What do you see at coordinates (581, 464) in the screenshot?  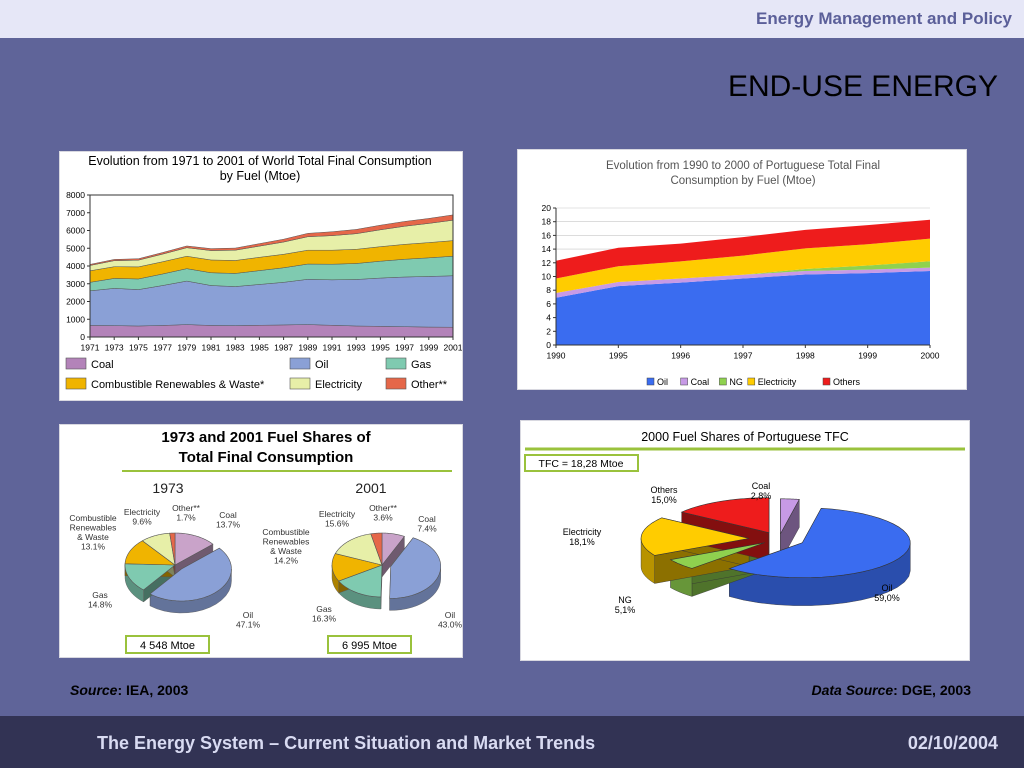 I see `total-label: TFC = 18,28 Mtoe` at bounding box center [581, 464].